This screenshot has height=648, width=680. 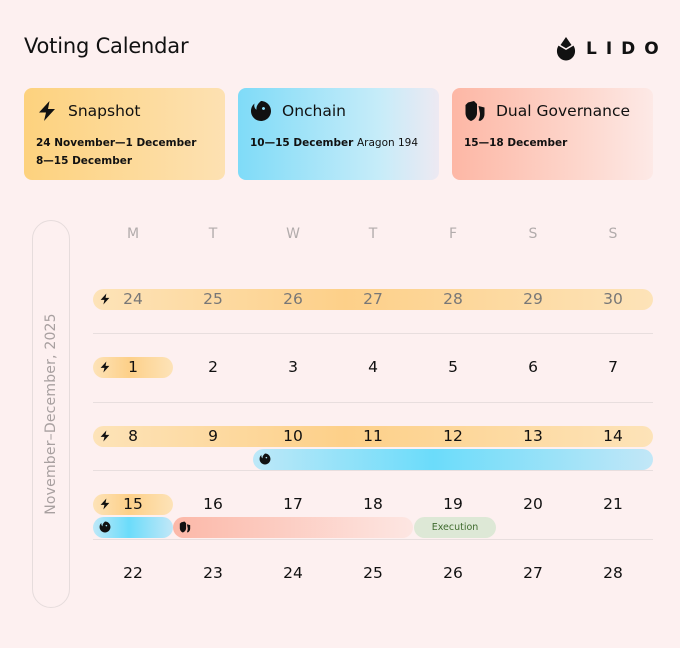 I want to click on day-dec-18: 18, so click(x=373, y=504).